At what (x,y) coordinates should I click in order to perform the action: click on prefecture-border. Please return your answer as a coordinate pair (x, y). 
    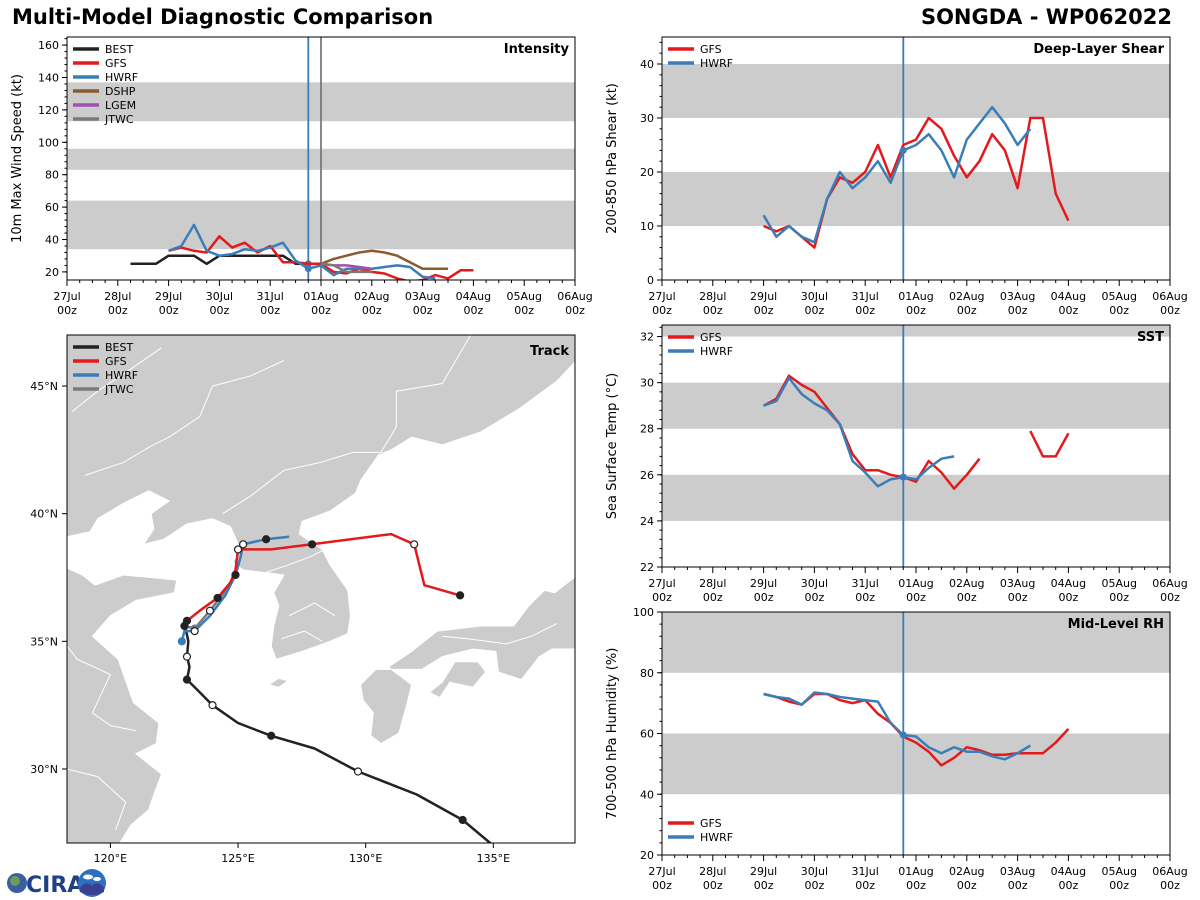
    Looking at the image, I should click on (500, 634).